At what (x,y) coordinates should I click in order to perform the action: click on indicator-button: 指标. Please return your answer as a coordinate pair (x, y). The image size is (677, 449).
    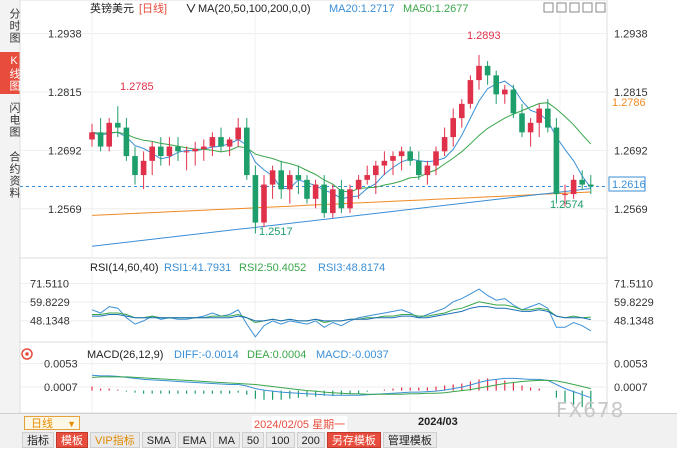
    Looking at the image, I should click on (38, 440).